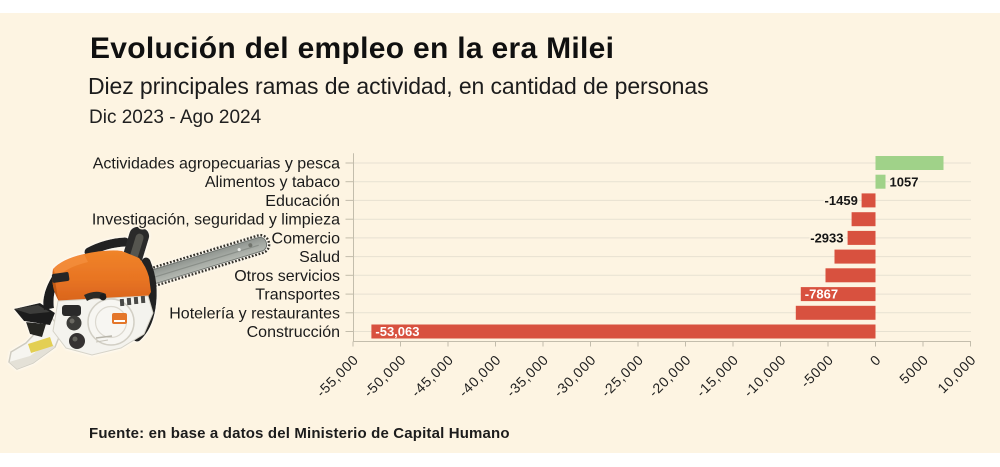  I want to click on svg-text:Investigación, seguridad y lim: Investigación, seguridad y limpieza, so click(216, 220).